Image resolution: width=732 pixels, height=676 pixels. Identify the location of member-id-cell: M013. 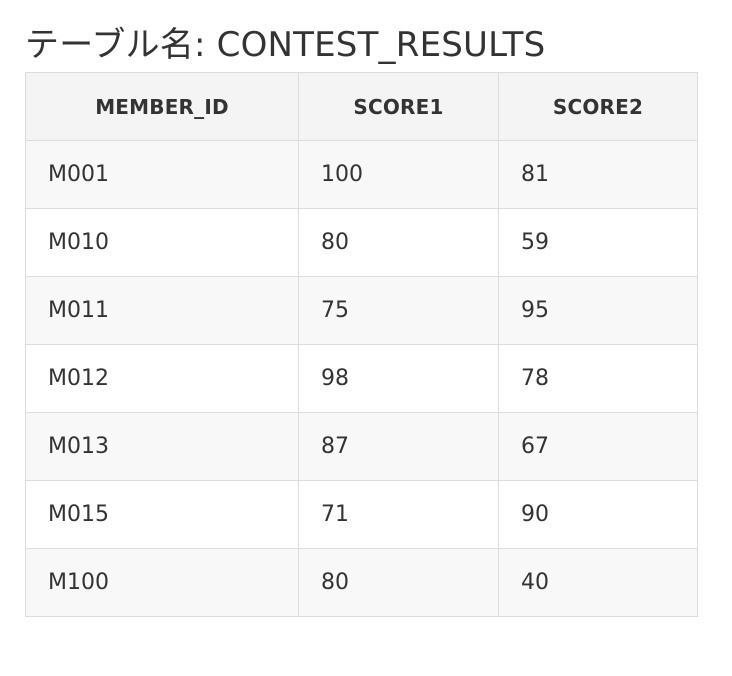
(162, 446).